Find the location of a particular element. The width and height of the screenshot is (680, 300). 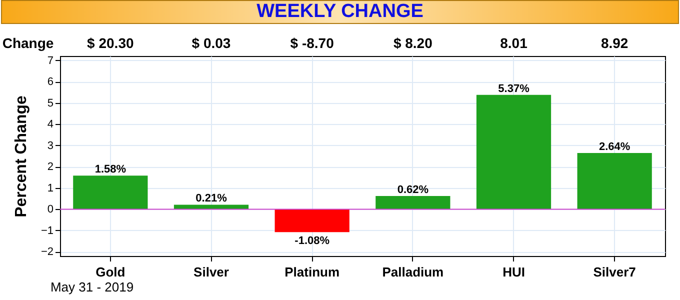

chart-title: WEEKLY CHANGE is located at coordinates (340, 12).